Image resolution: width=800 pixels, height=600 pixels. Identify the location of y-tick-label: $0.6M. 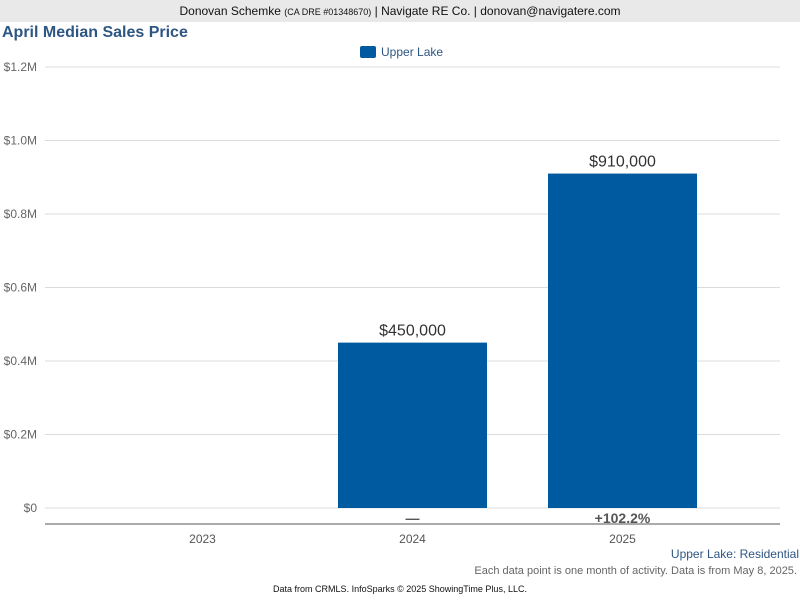
(20, 288).